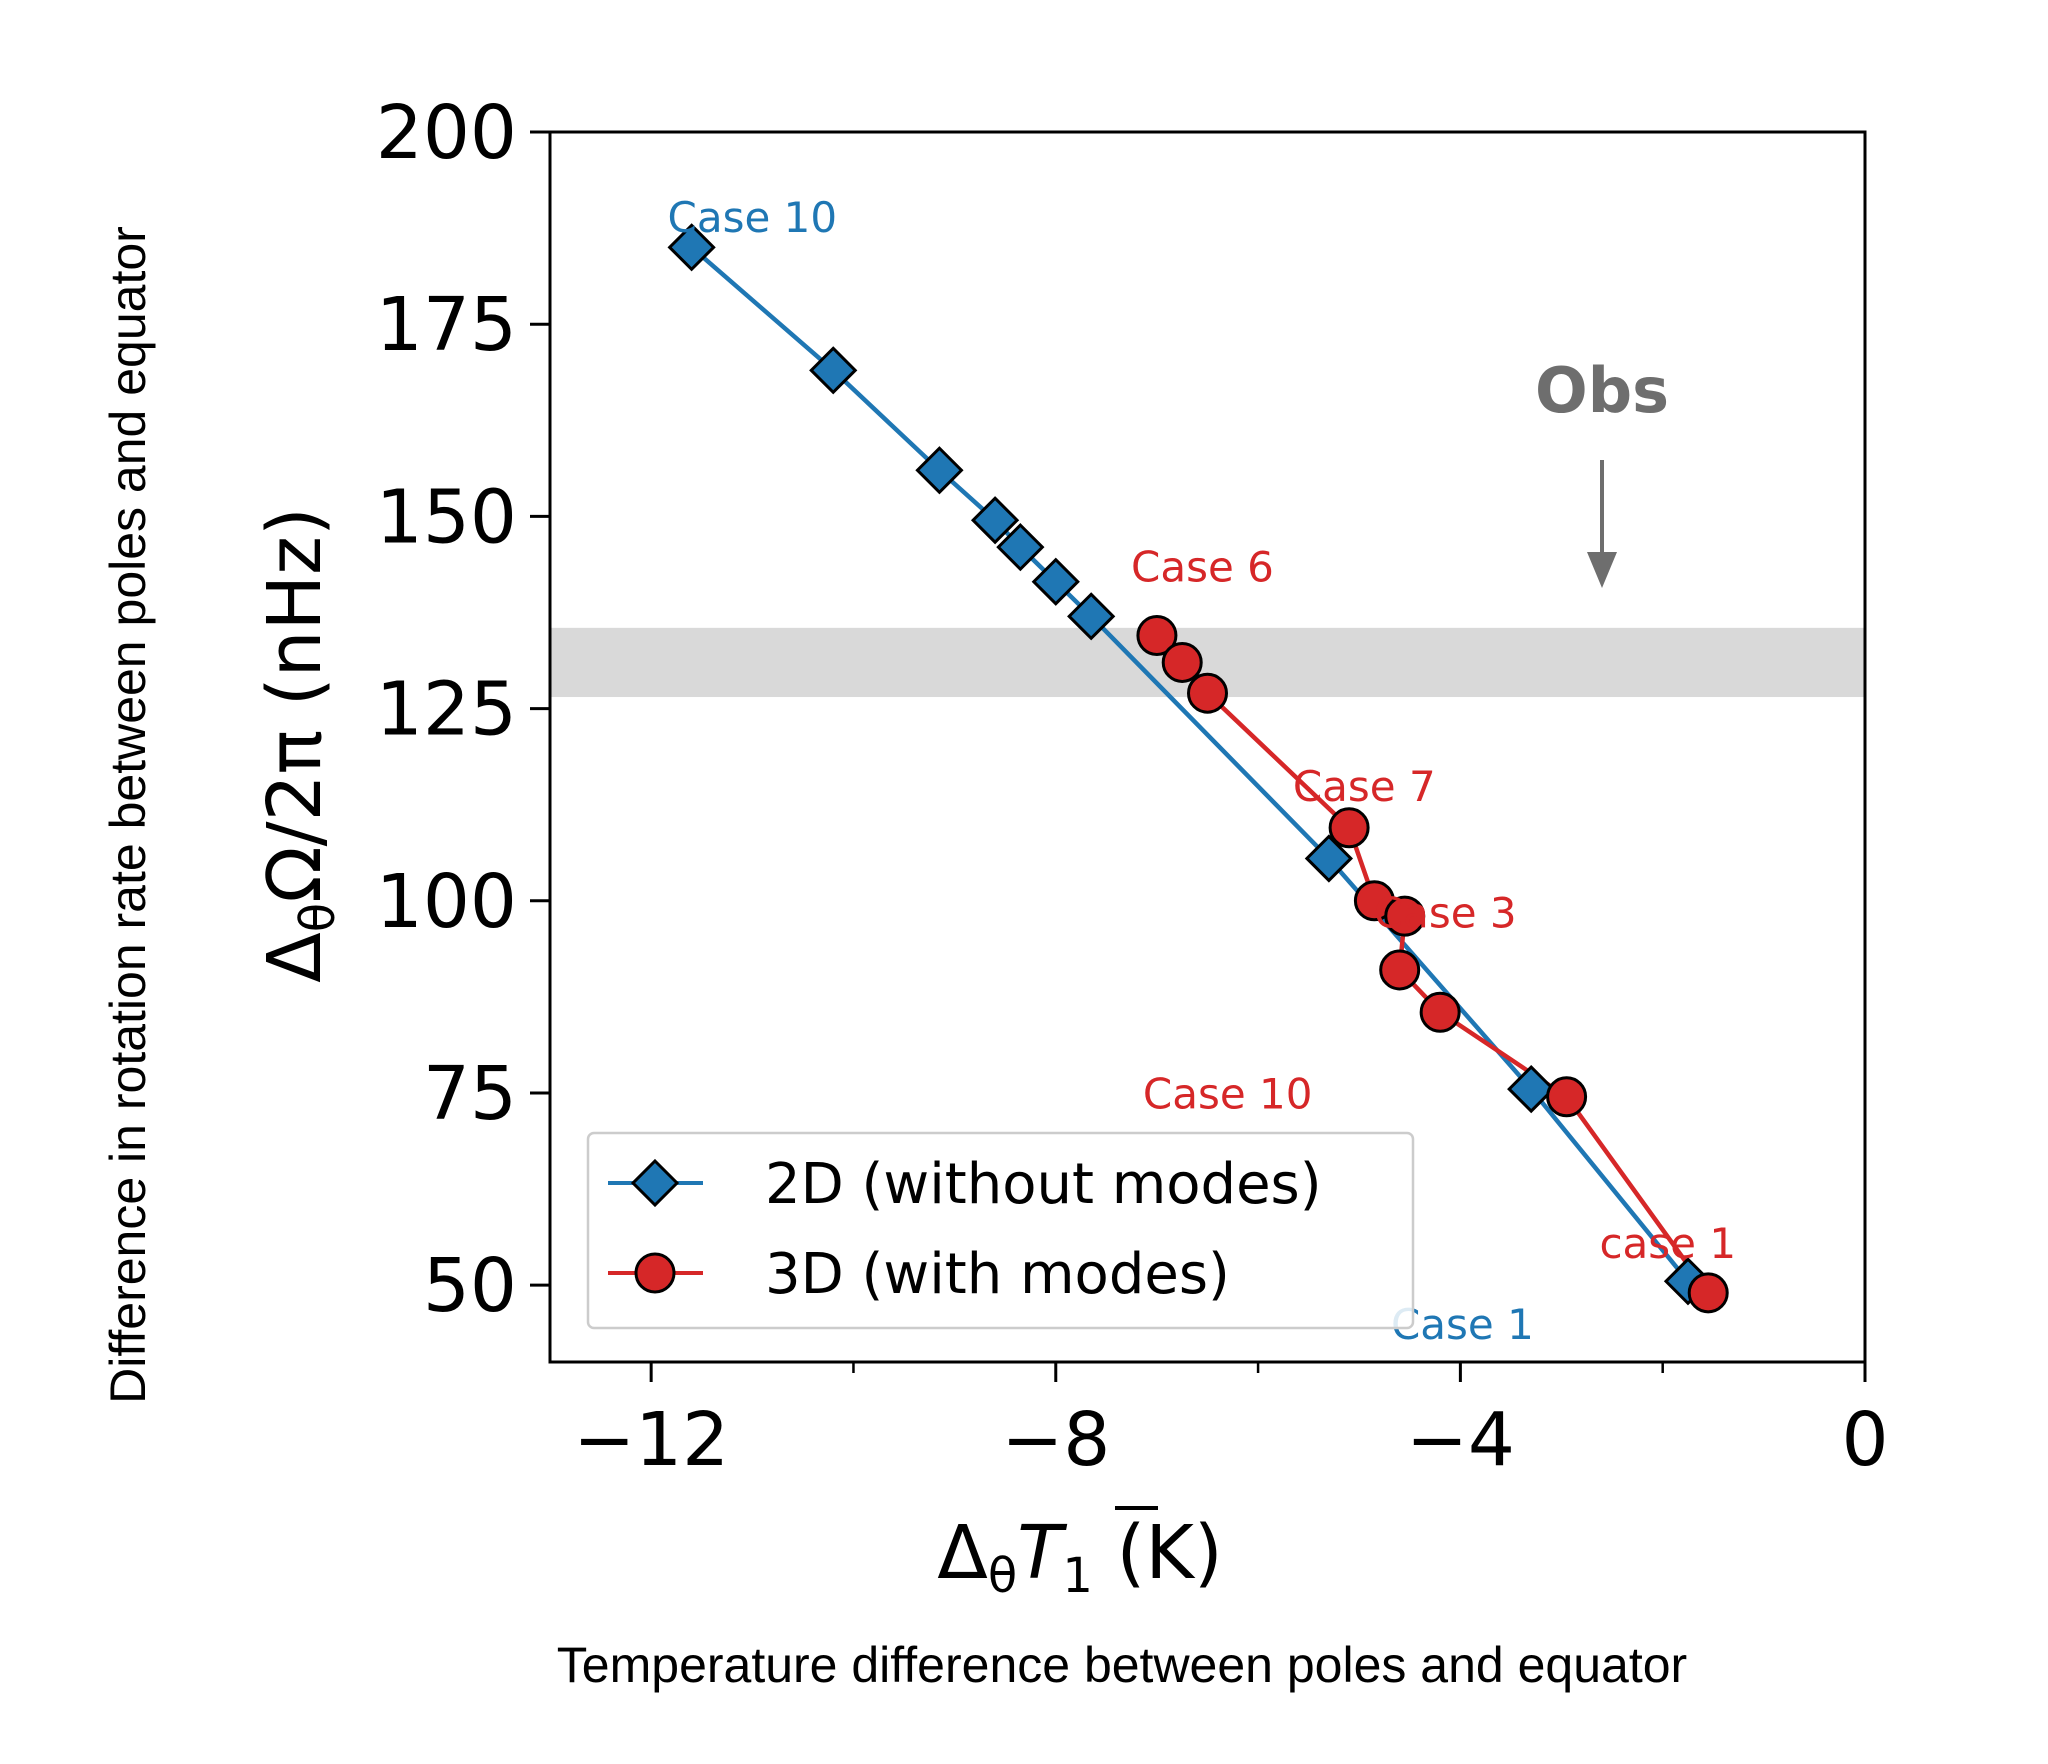 The height and width of the screenshot is (1764, 2048). Describe the element at coordinates (446, 710) in the screenshot. I see `y-tick-label: 125` at that location.